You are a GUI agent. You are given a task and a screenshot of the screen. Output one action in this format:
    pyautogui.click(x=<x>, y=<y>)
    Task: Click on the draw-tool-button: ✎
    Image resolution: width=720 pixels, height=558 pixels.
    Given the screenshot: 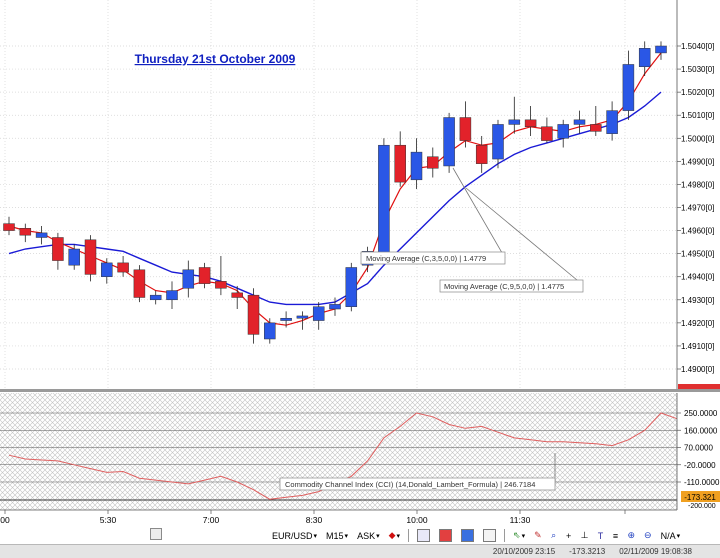 What is the action you would take?
    pyautogui.click(x=538, y=536)
    